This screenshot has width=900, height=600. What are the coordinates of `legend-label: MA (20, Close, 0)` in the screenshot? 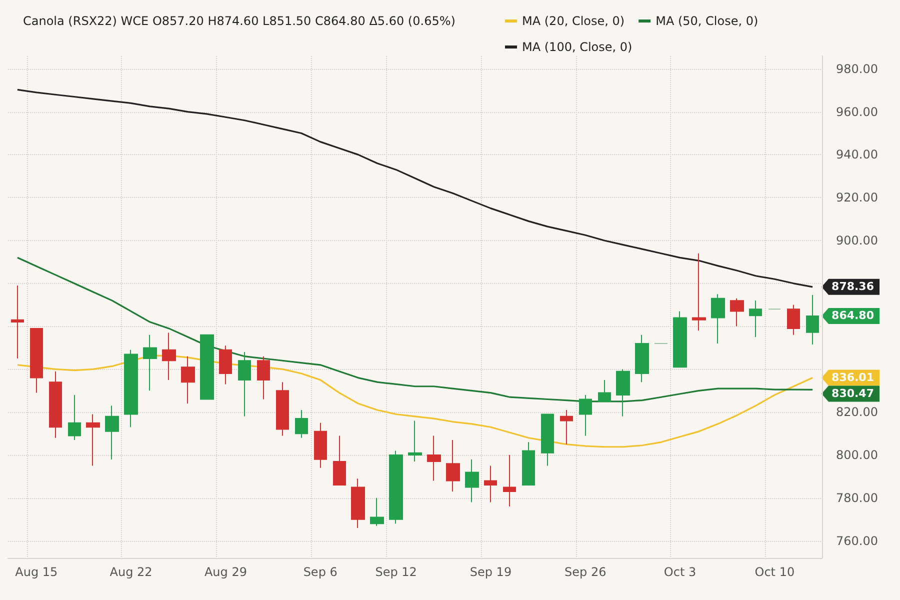 It's located at (573, 21).